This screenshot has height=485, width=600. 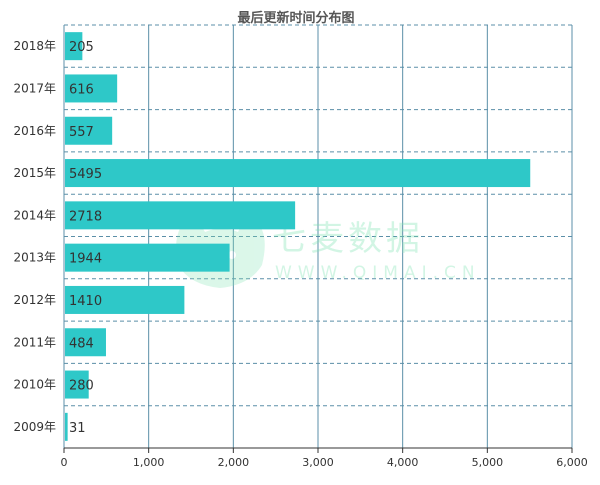 What do you see at coordinates (572, 462) in the screenshot?
I see `x-tick-label: 6,000` at bounding box center [572, 462].